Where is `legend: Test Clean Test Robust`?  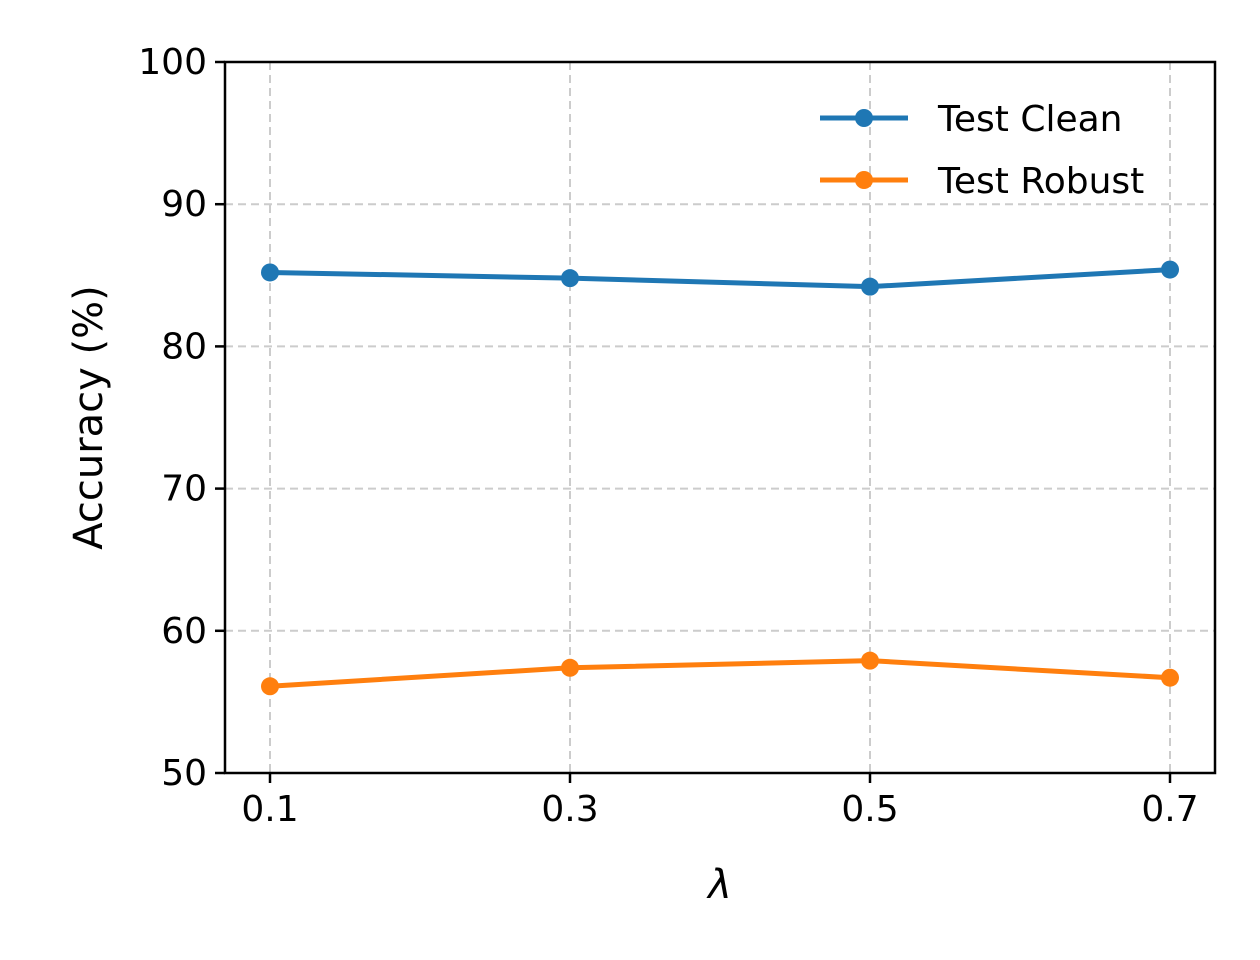 legend: Test Clean Test Robust is located at coordinates (982, 150).